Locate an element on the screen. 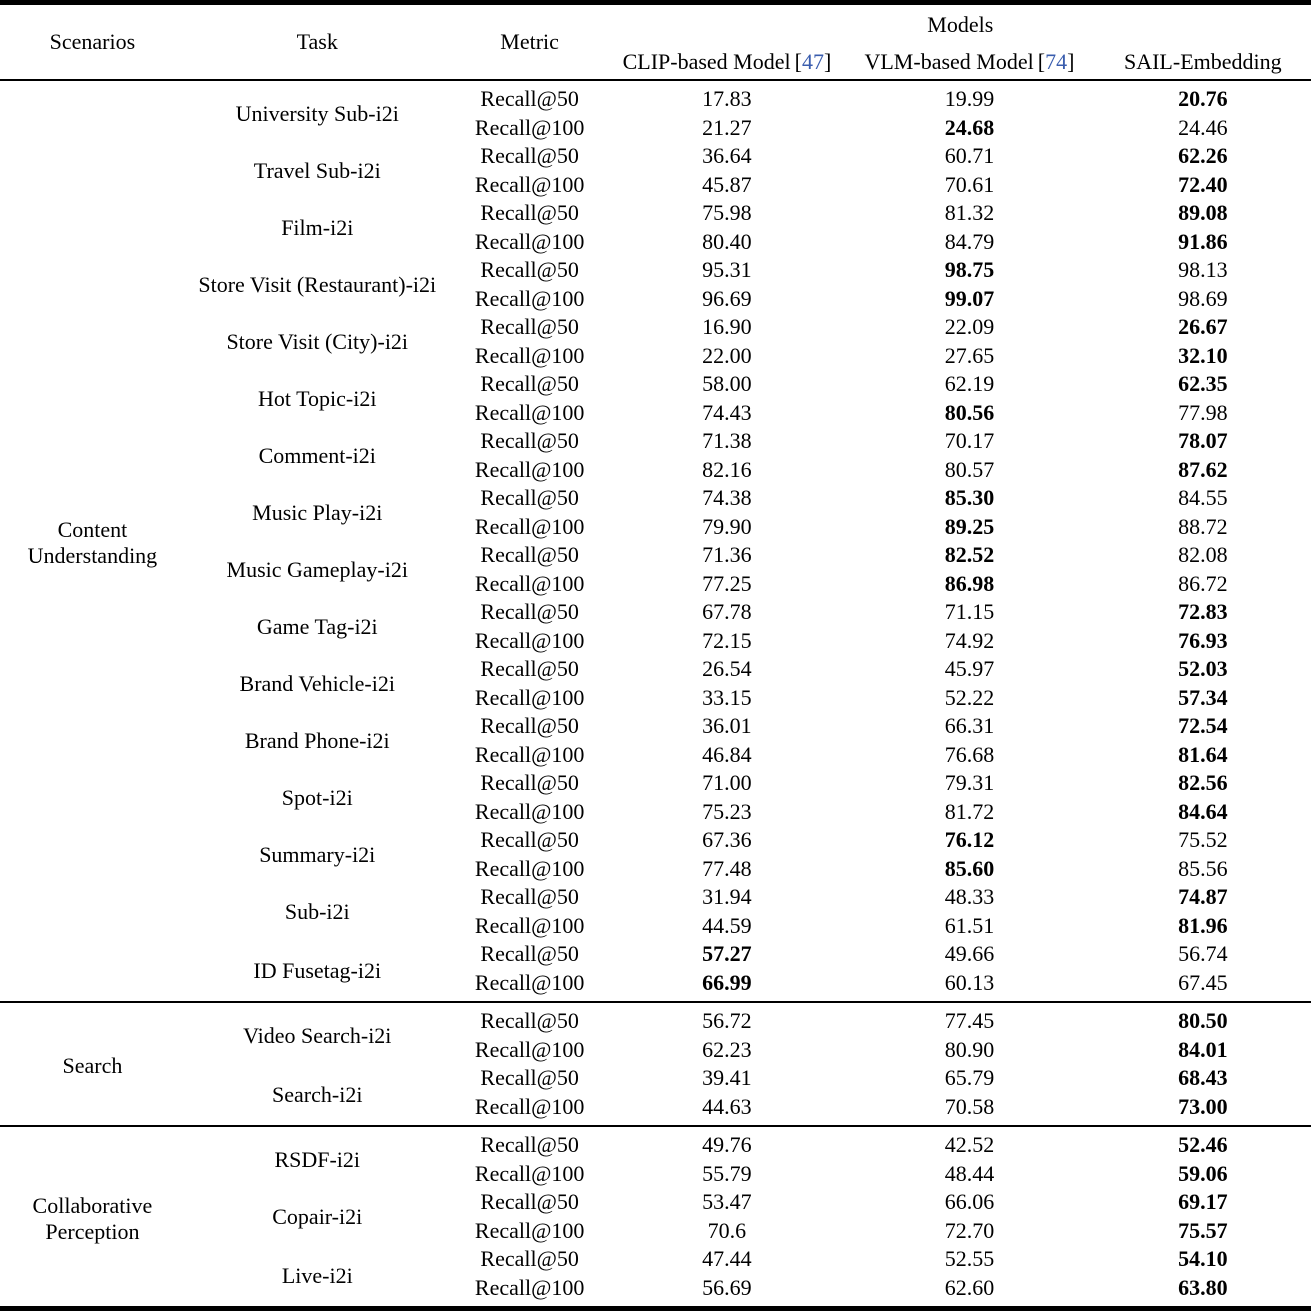  task-cell: Game Tag-i2i is located at coordinates (317, 626).